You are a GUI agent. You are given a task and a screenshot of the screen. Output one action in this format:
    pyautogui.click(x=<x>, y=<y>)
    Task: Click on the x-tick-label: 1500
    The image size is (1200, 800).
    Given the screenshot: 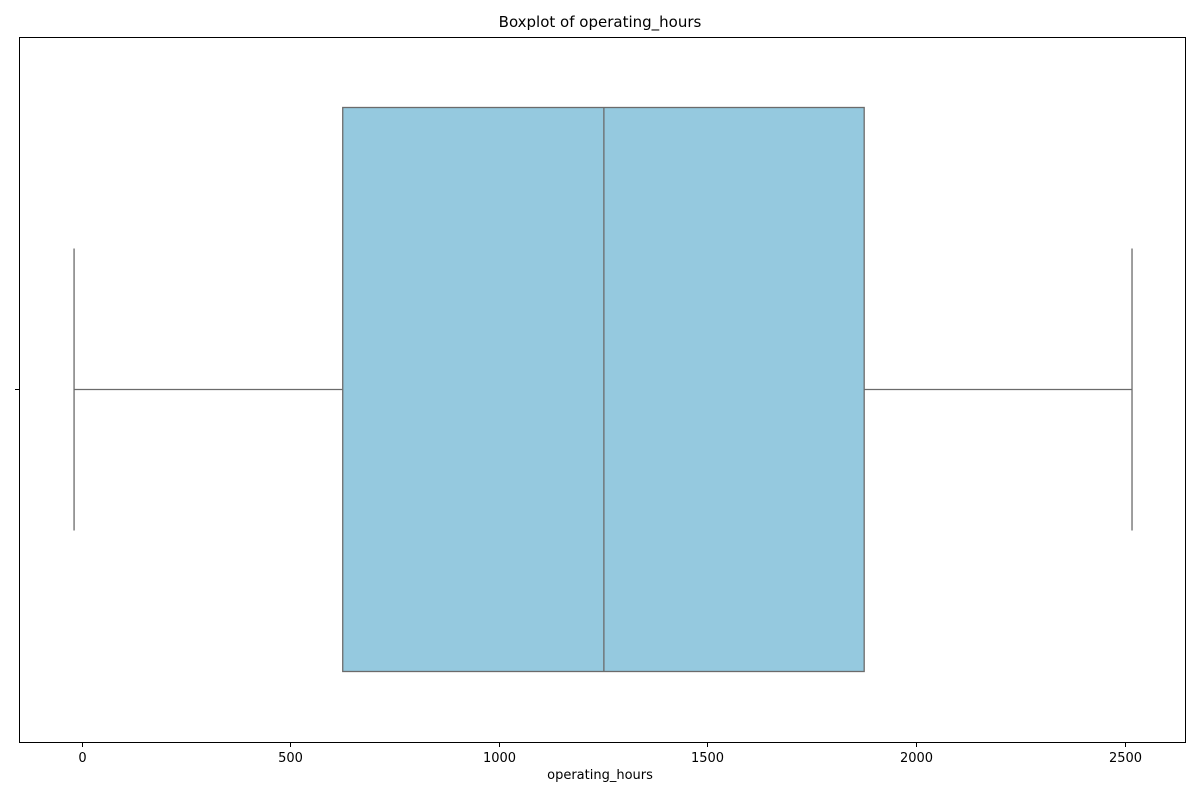 What is the action you would take?
    pyautogui.click(x=707, y=758)
    